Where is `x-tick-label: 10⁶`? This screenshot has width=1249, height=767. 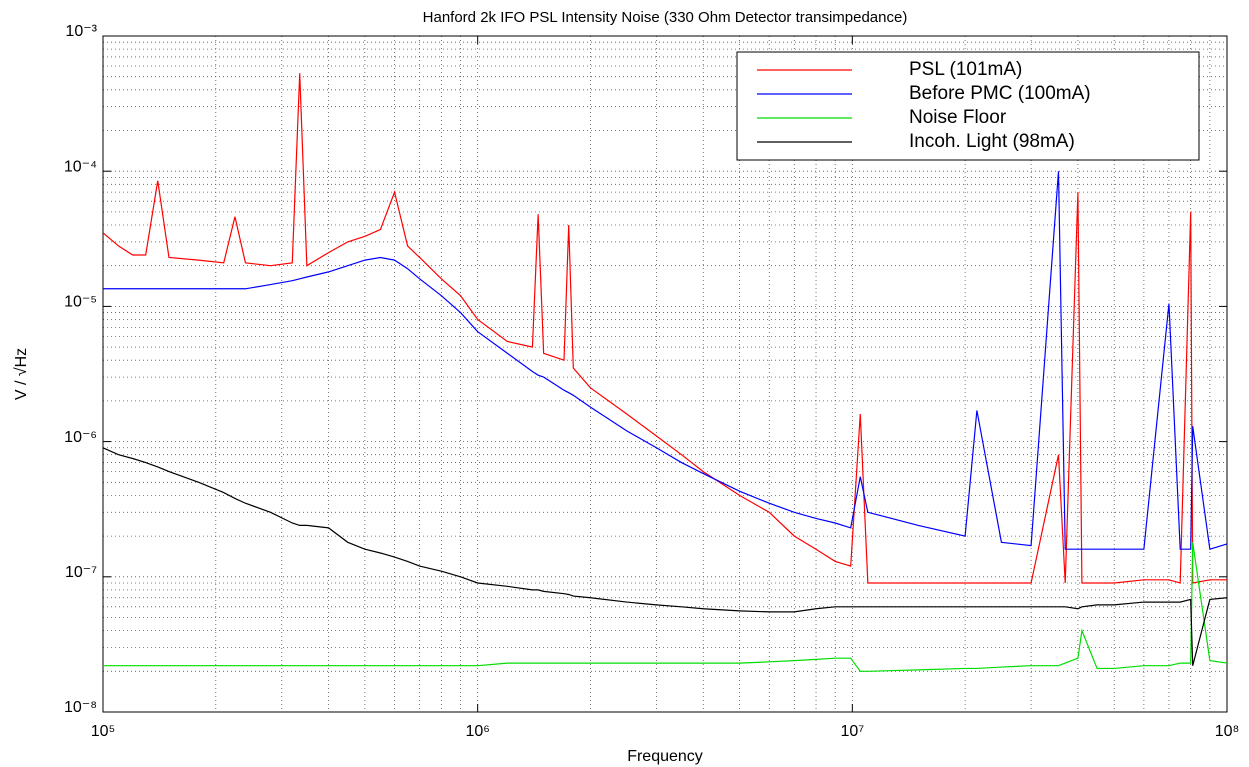
x-tick-label: 10⁶ is located at coordinates (477, 731).